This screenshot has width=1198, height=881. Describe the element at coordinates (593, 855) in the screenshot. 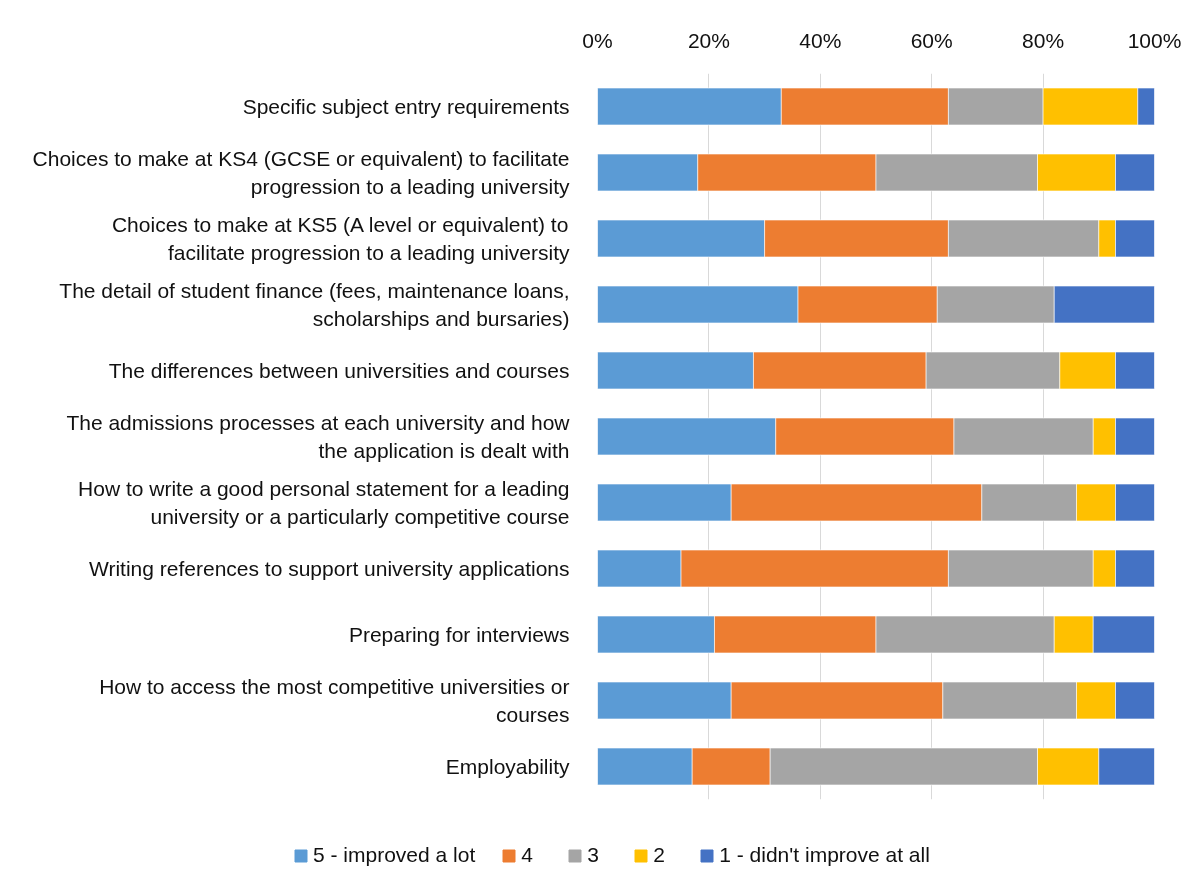

I see `legend-label: 3` at that location.